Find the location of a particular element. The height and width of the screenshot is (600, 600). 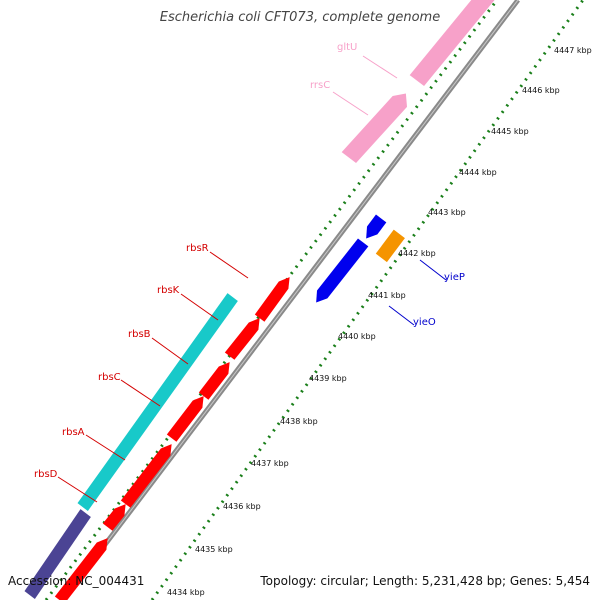

scale-label-4437: 4437 kbp is located at coordinates (270, 463).